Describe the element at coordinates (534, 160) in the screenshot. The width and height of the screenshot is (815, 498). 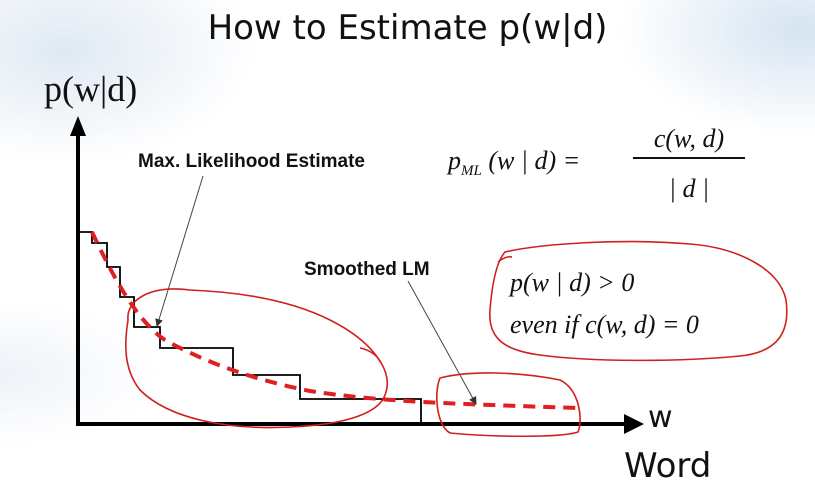
I see `ml-formula-args: (w | d) =` at that location.